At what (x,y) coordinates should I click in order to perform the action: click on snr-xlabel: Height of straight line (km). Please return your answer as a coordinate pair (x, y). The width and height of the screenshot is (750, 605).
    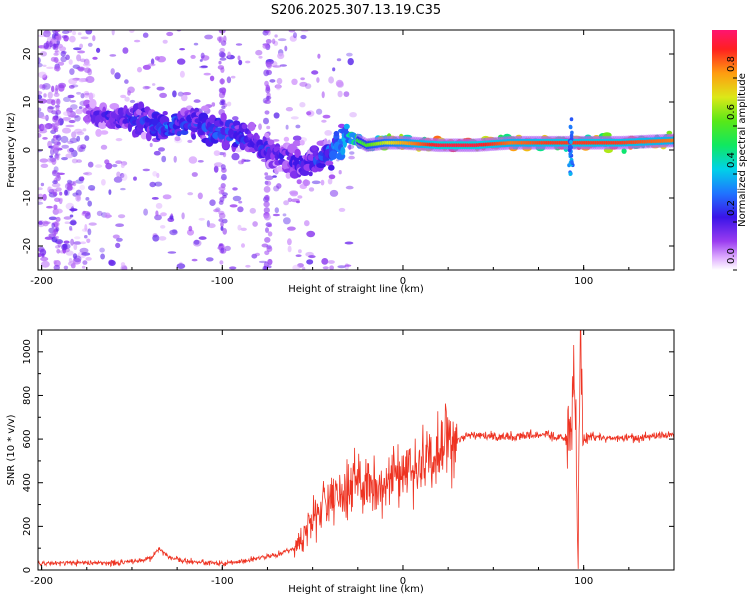
    Looking at the image, I should click on (356, 589).